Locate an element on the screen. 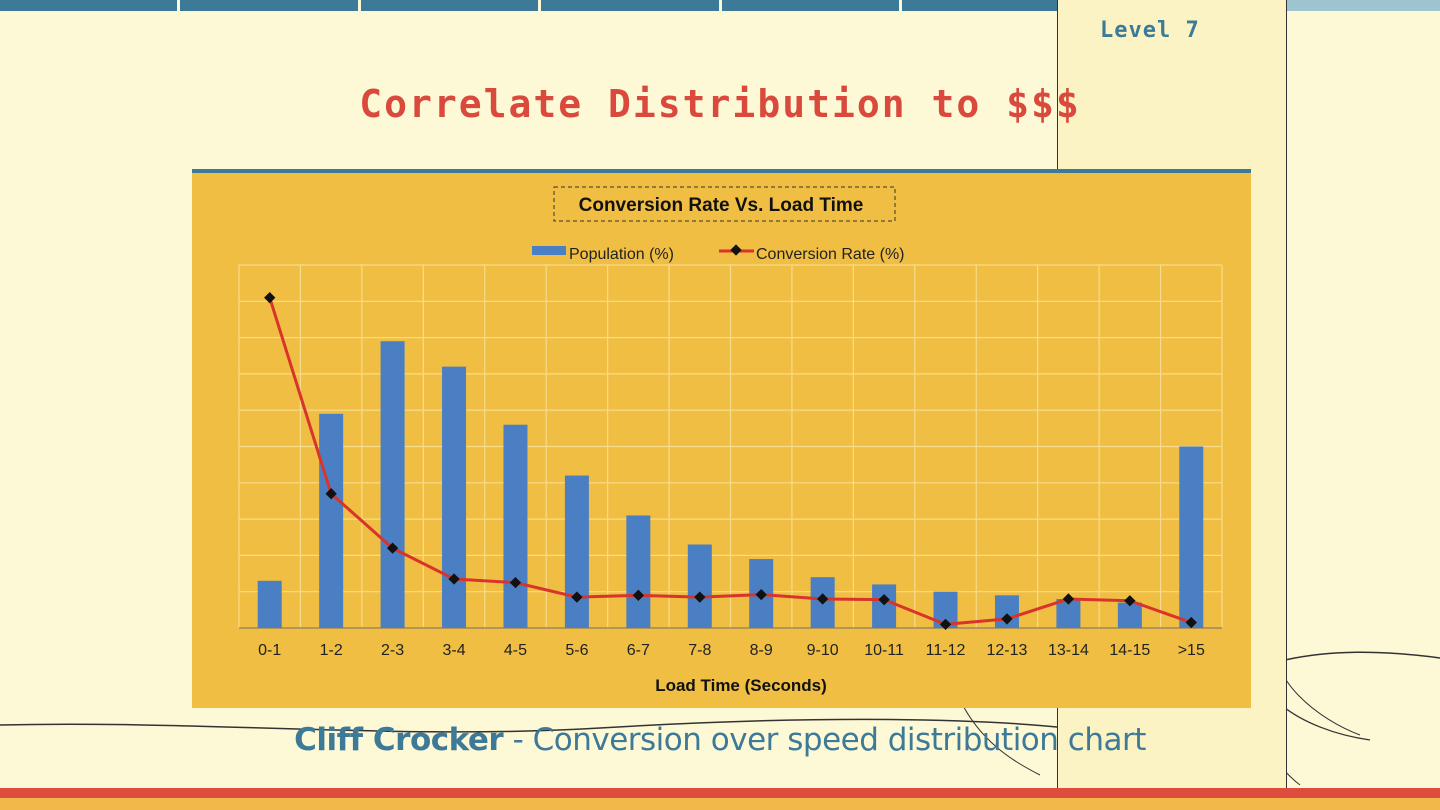 Image resolution: width=1440 pixels, height=810 pixels. x-tick-label: 3-4 is located at coordinates (453, 650).